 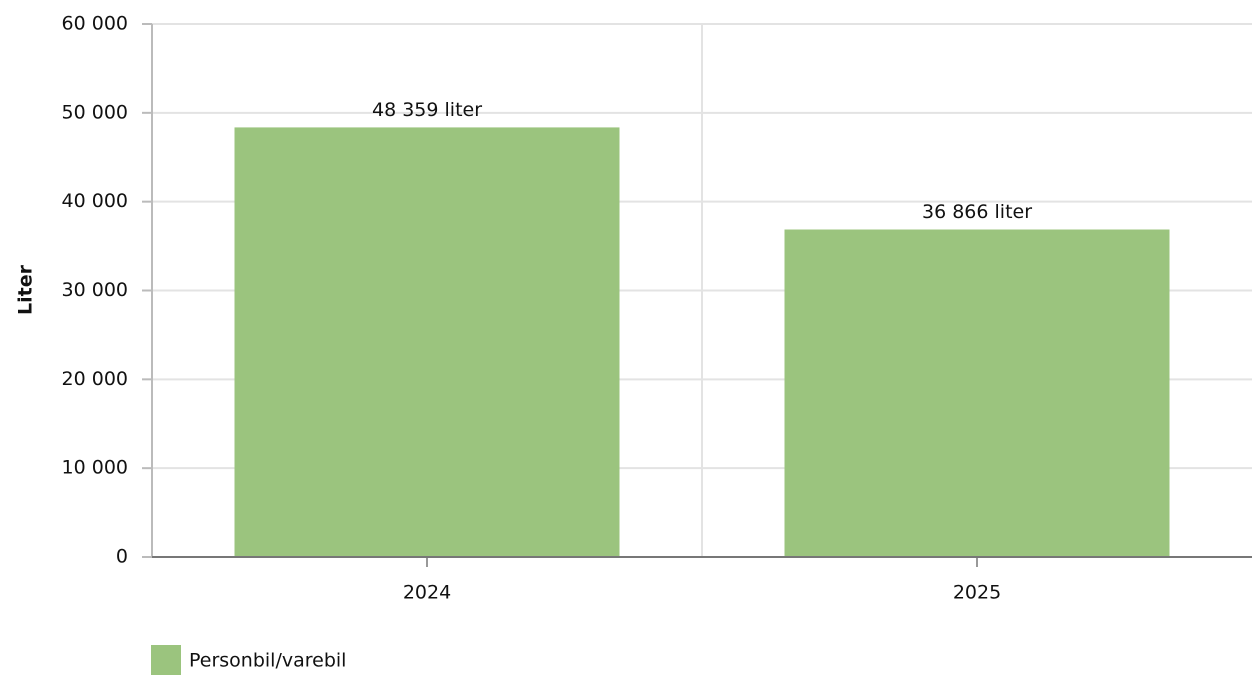 What do you see at coordinates (95, 24) in the screenshot?
I see `y-tick-label: 60 000` at bounding box center [95, 24].